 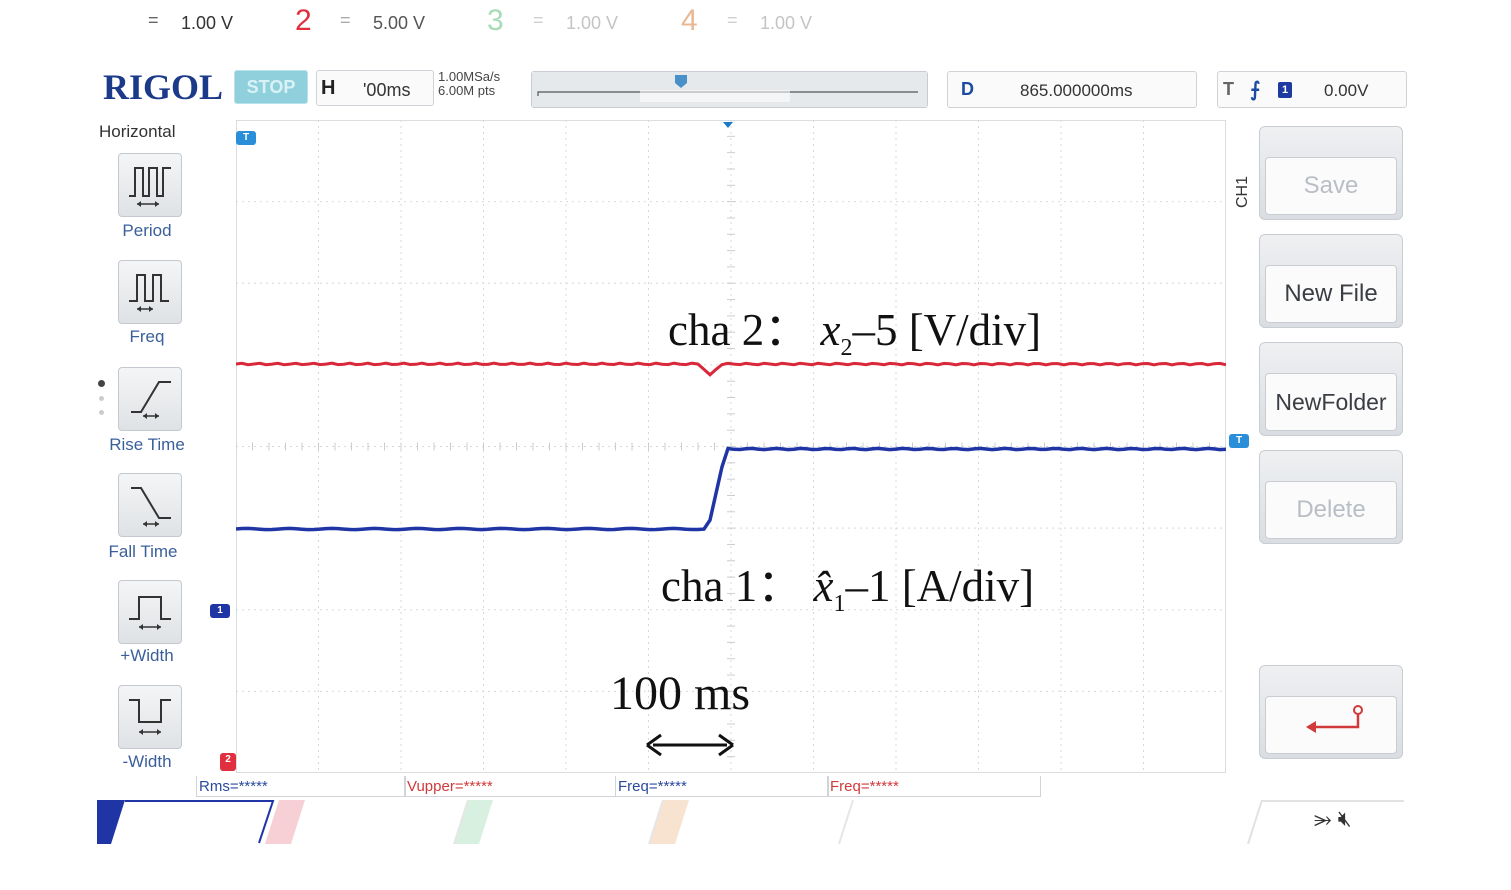 I want to click on acquisition-info: 1.00MSa/s 6.00M pts, so click(x=469, y=84).